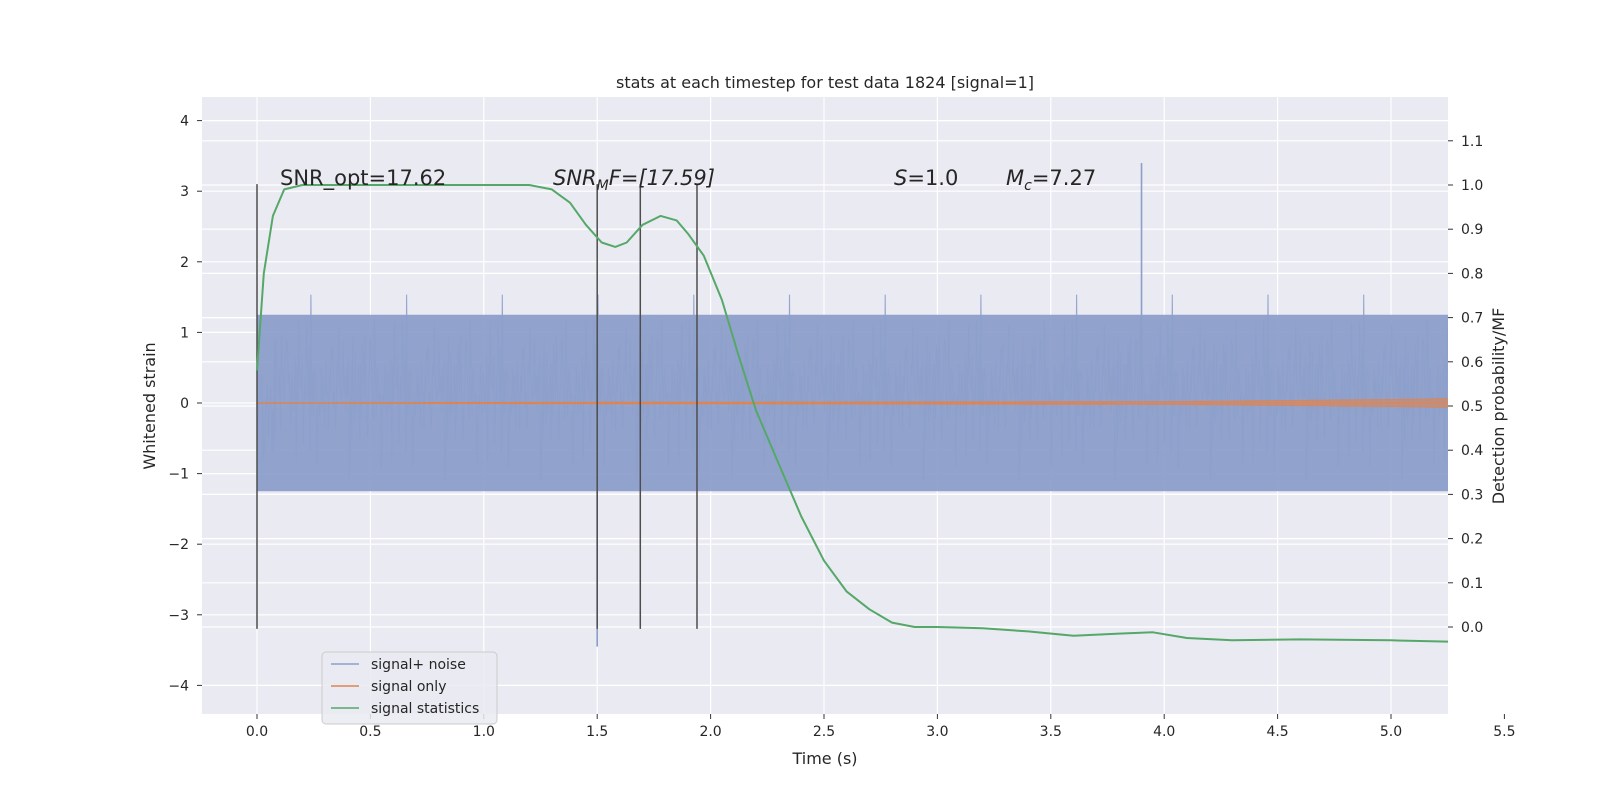 Image resolution: width=1600 pixels, height=800 pixels. Describe the element at coordinates (1465, 385) in the screenshot. I see `y-axis-right: 0.0 0.1 0.2 0.3 0.4 0.5 0.6 0.7 0.8 0.9 1.0 1.1` at that location.